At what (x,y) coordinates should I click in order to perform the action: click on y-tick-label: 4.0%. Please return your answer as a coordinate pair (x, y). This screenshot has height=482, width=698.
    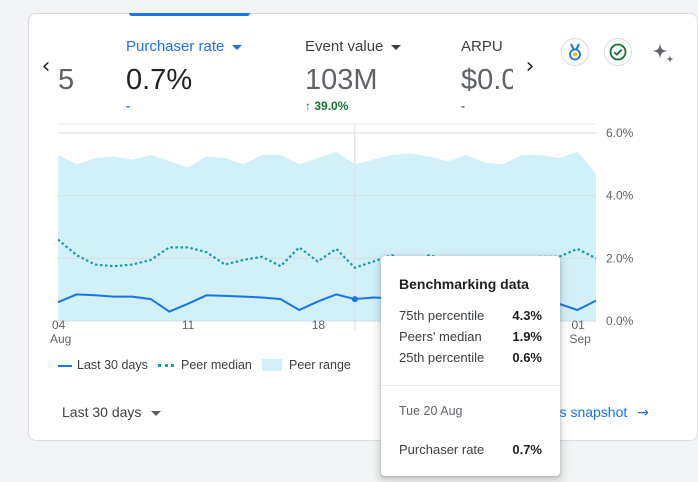
    Looking at the image, I should click on (620, 196).